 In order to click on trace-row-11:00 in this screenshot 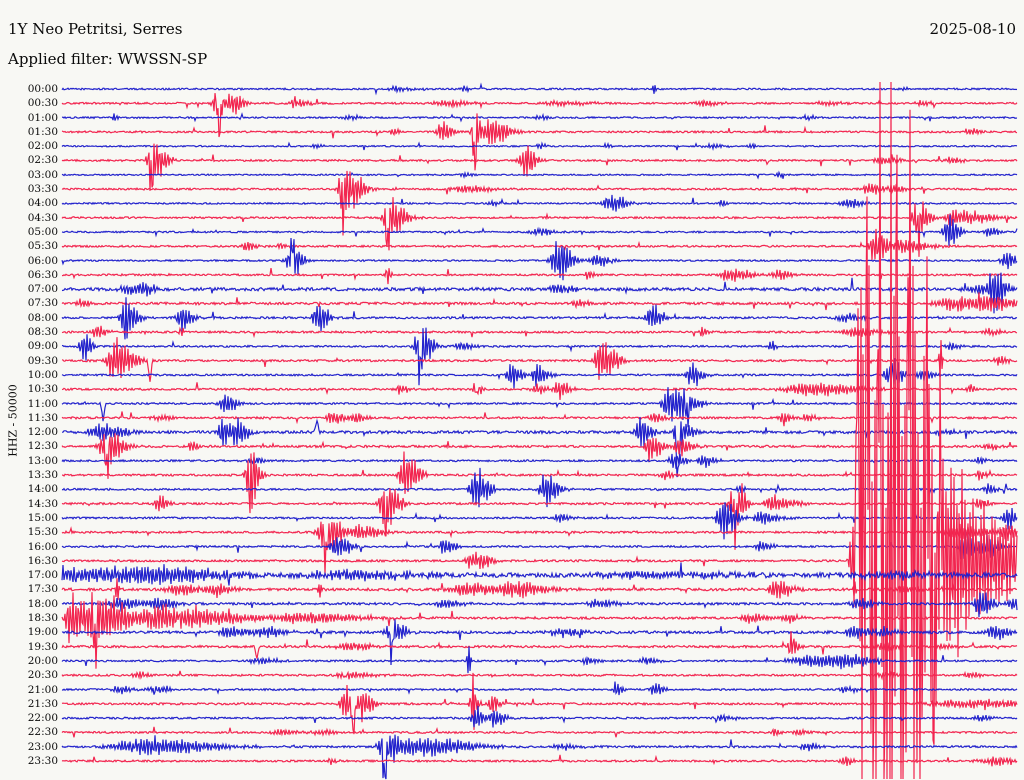, I will do `click(539, 407)`.